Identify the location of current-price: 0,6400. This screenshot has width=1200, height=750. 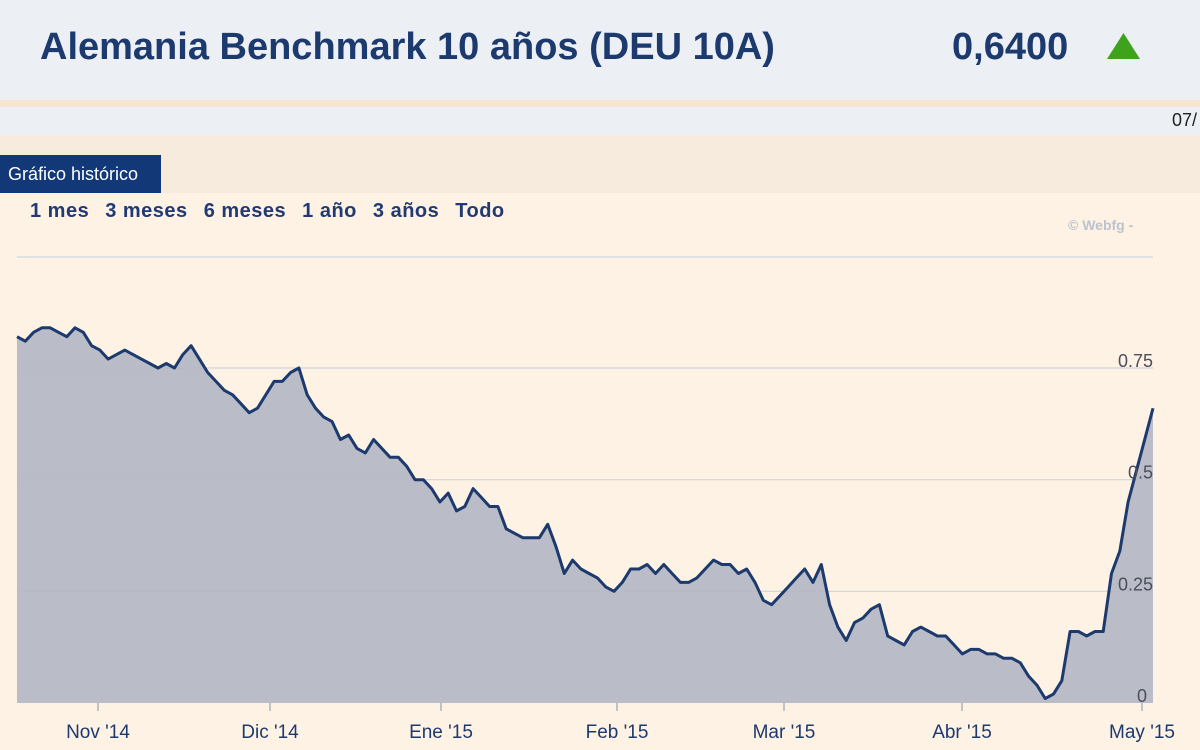
(1010, 47).